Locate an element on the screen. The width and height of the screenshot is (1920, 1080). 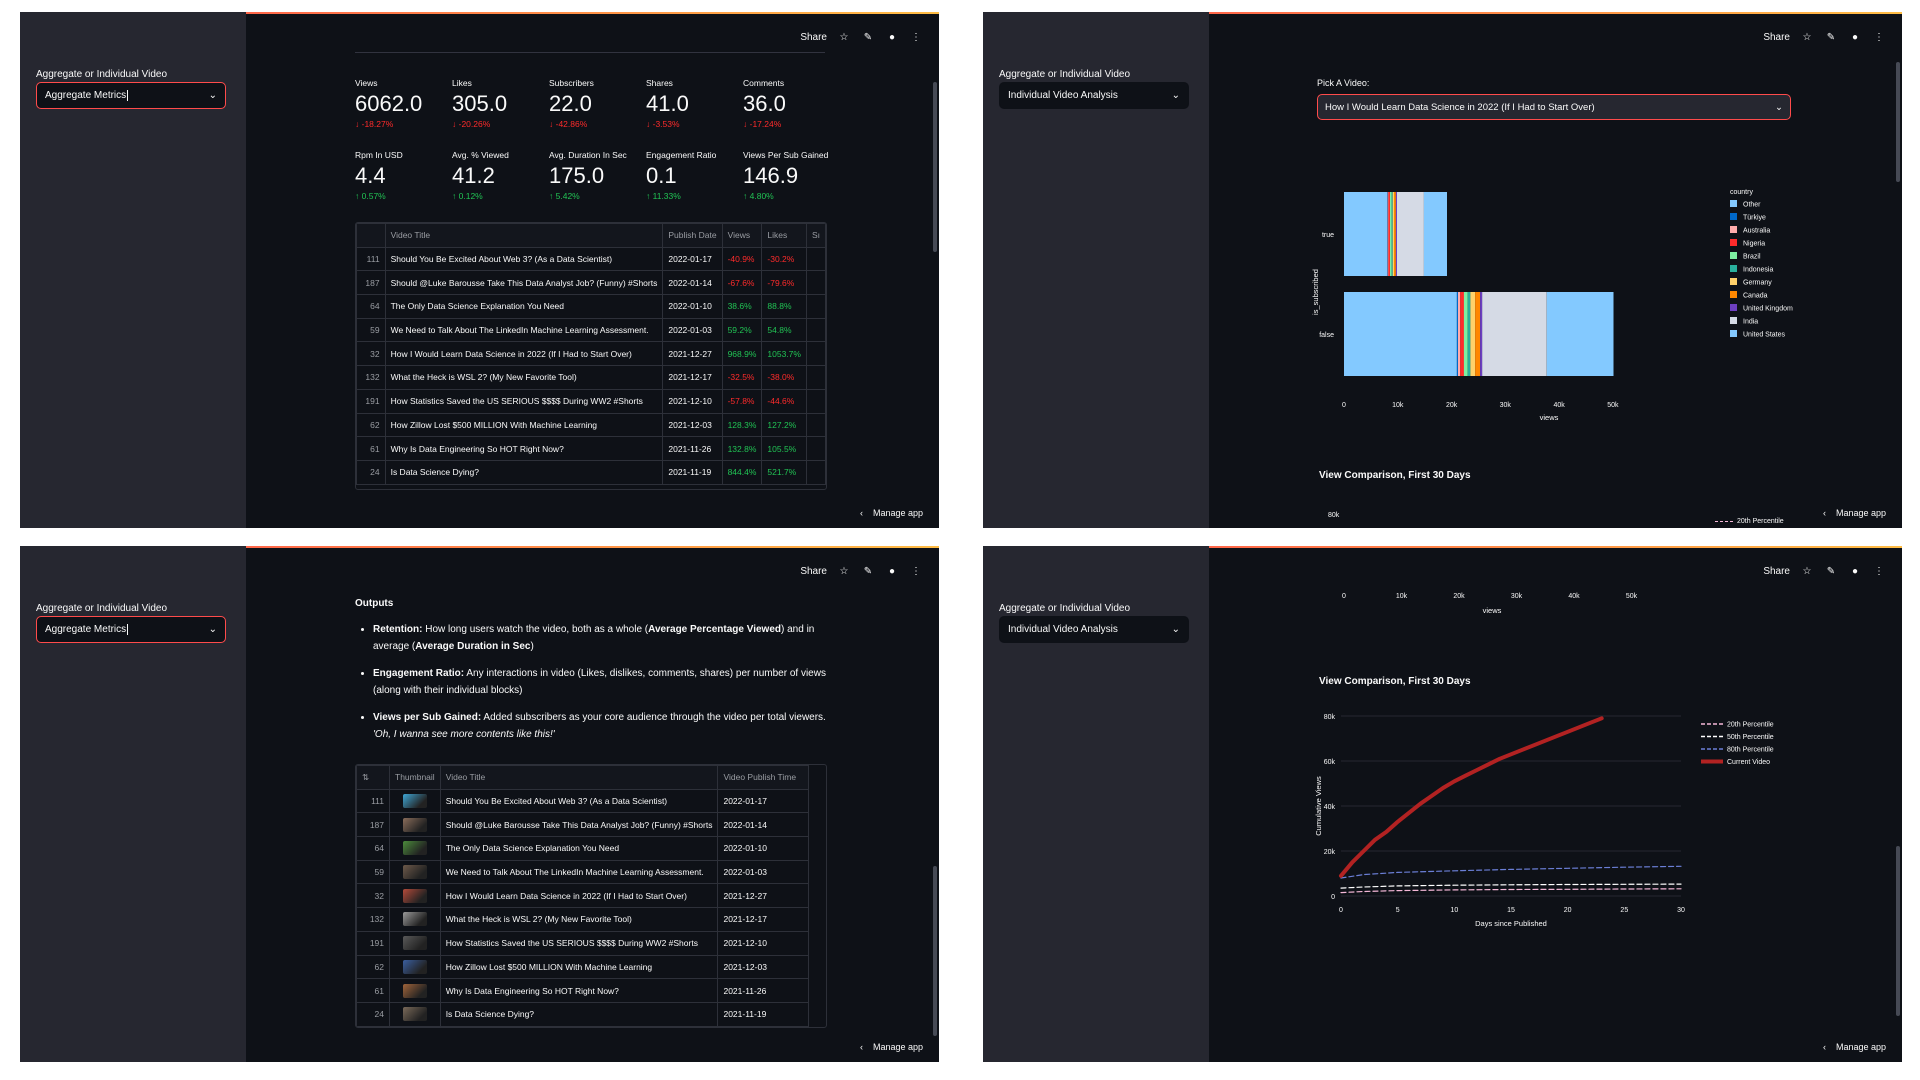
view-comparison-title: View Comparison, First 30 Days is located at coordinates (1395, 681).